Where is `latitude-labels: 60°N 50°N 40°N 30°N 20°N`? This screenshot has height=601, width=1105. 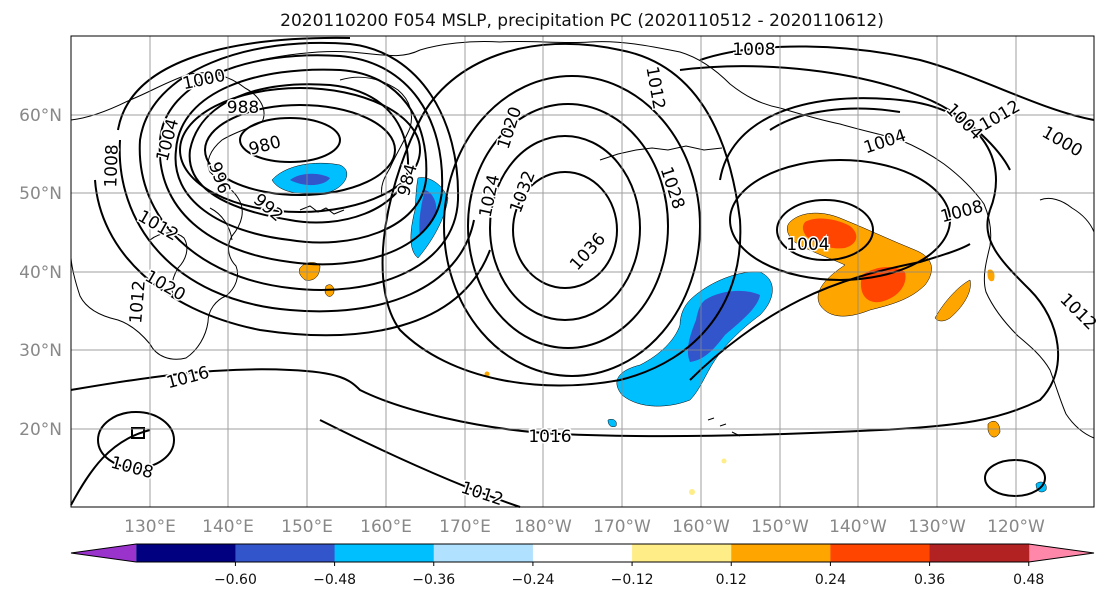 latitude-labels: 60°N 50°N 40°N 30°N 20°N is located at coordinates (40, 273).